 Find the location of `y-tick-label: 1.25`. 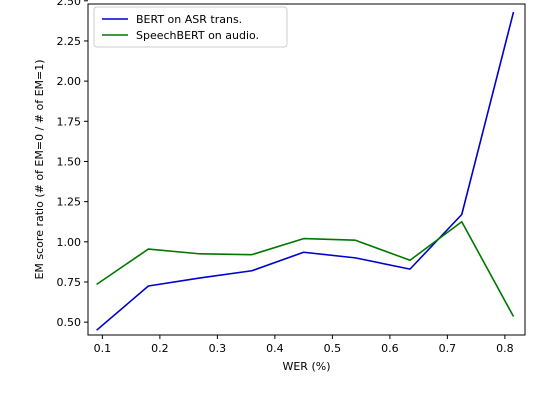

y-tick-label: 1.25 is located at coordinates (69, 202).